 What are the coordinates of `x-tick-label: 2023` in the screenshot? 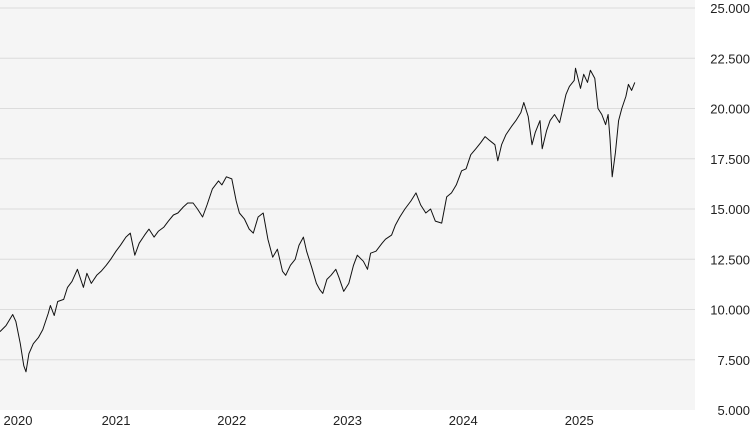 It's located at (347, 420).